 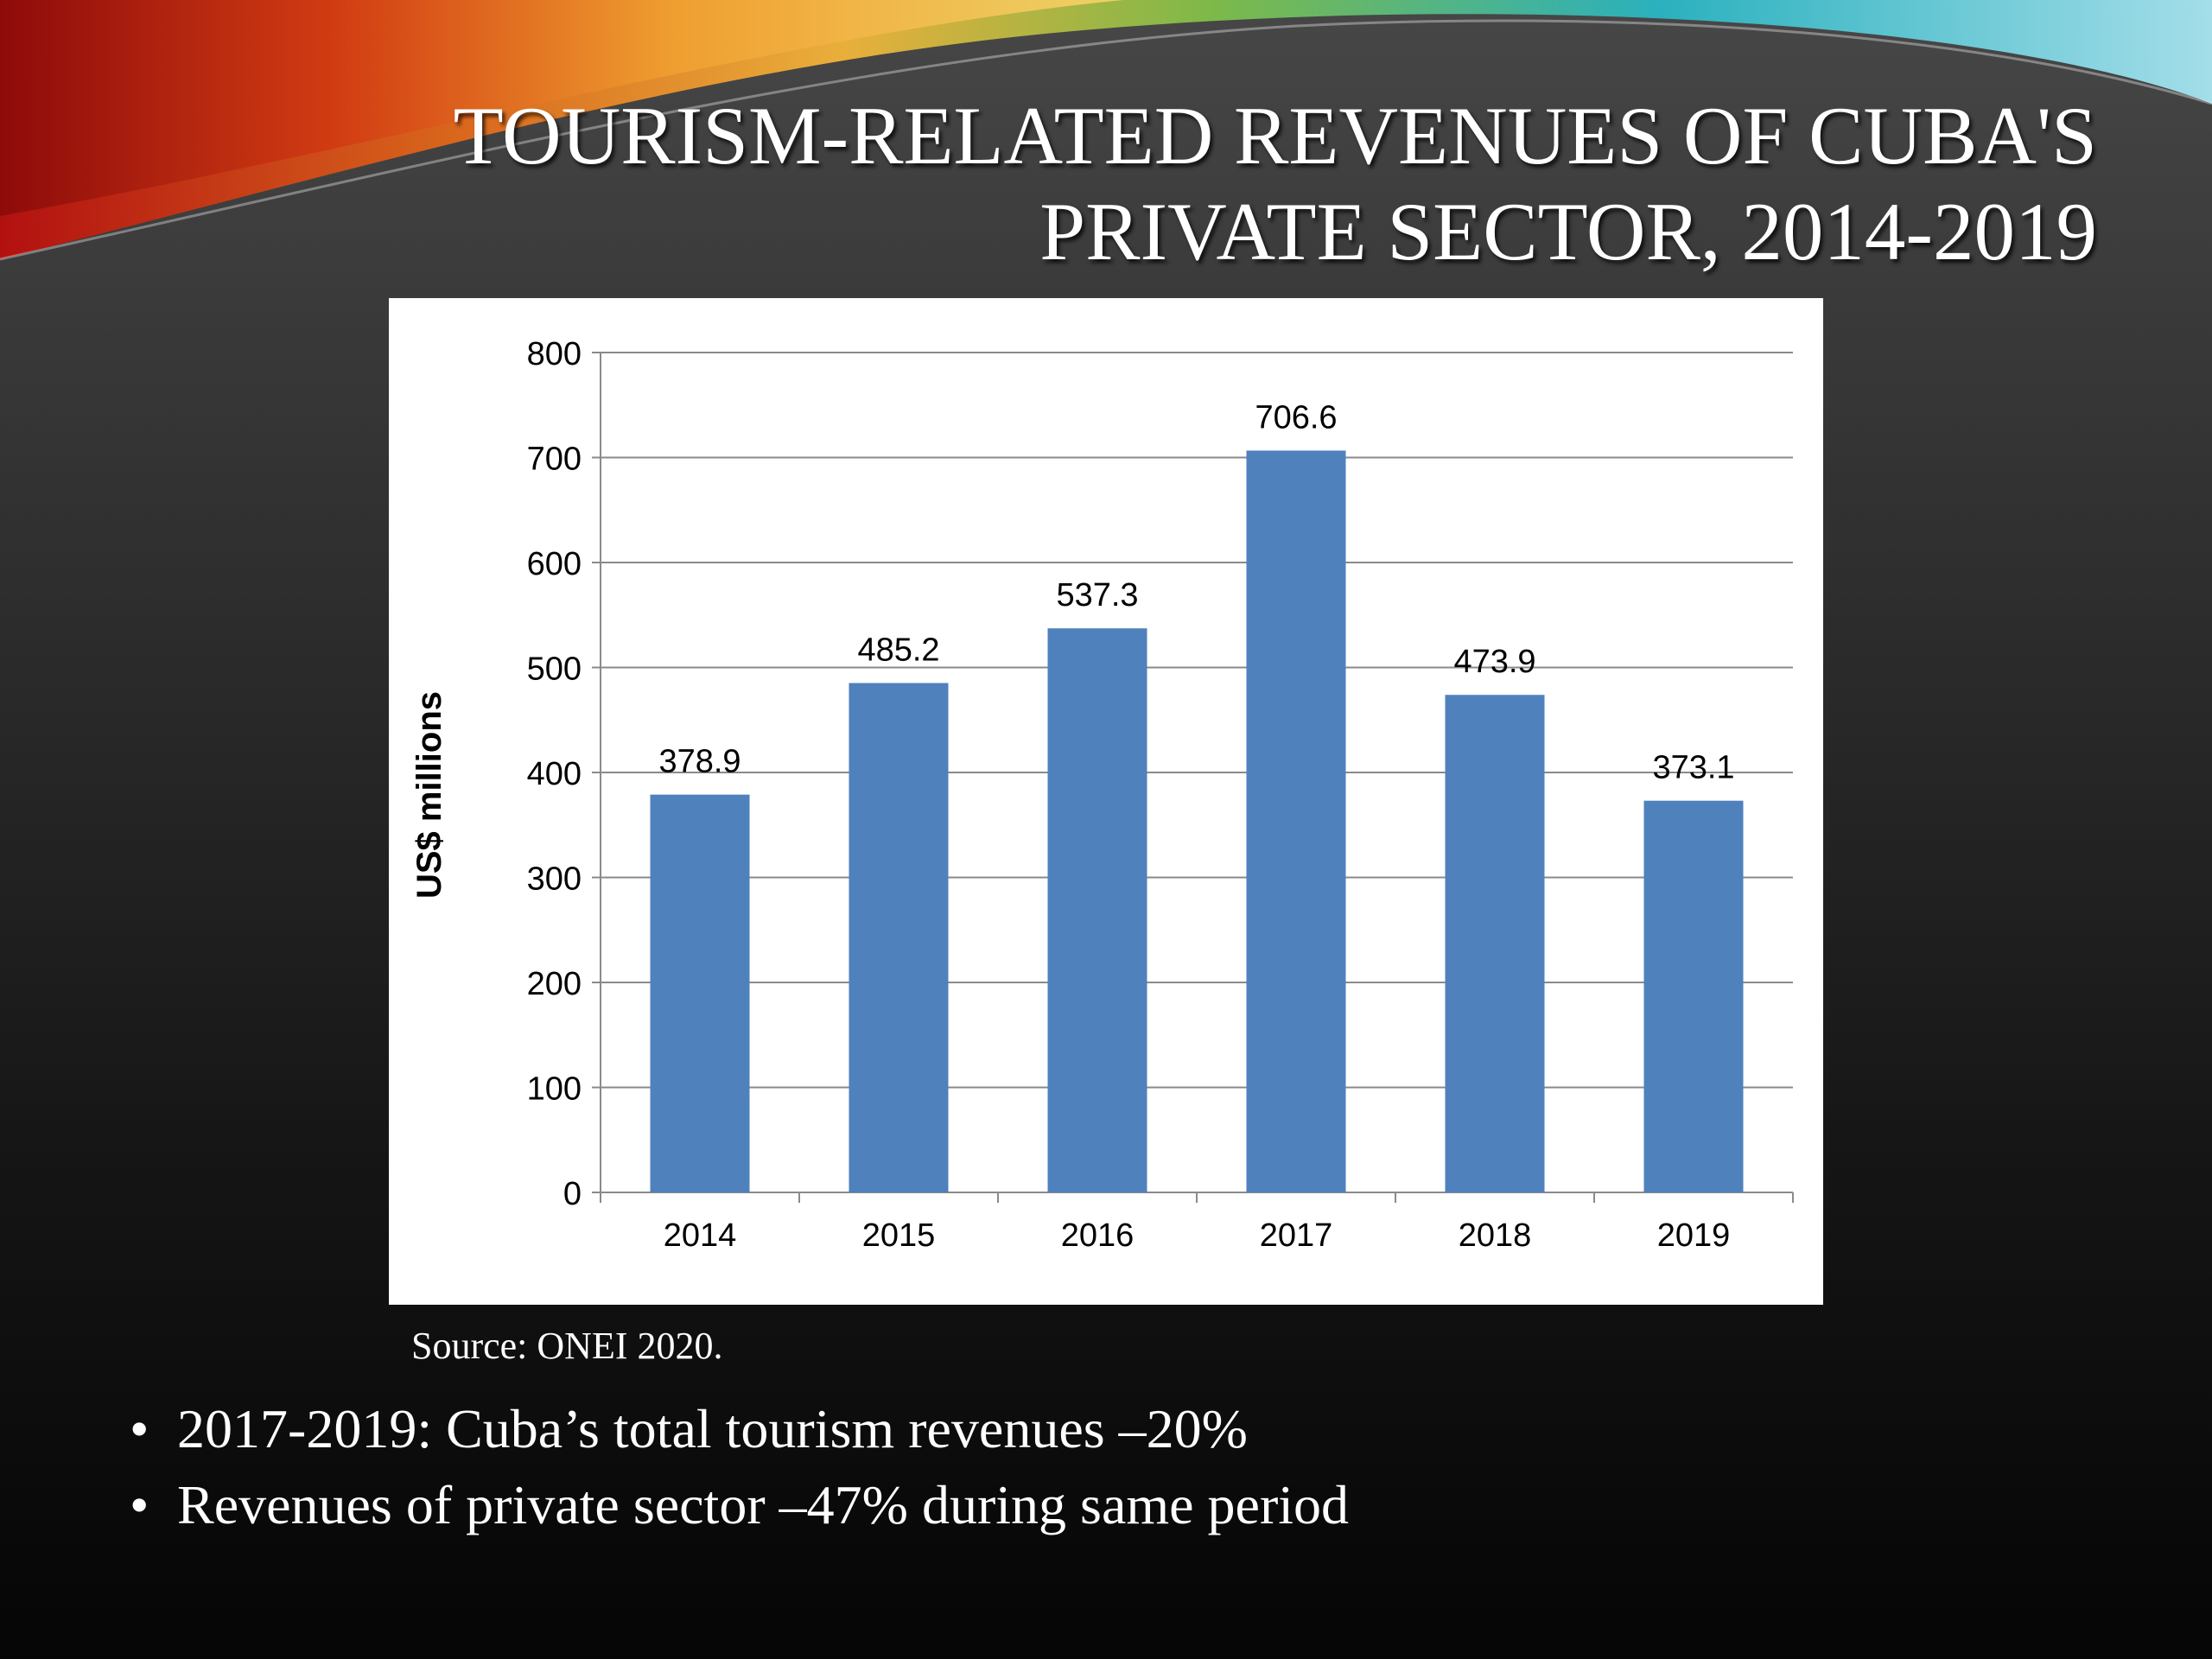 I want to click on y-tick-label: 700, so click(x=554, y=460).